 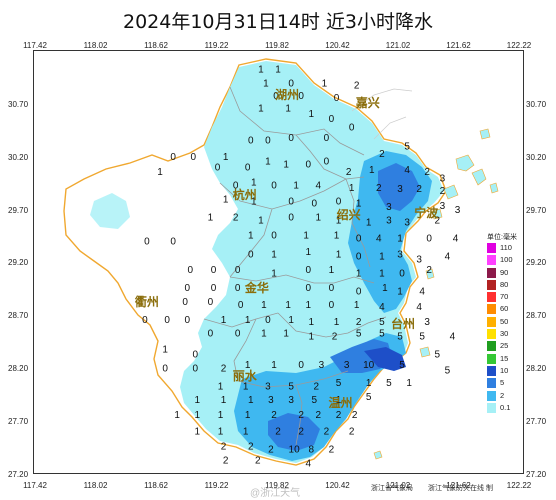 I want to click on lat-tick-label: 28.20, so click(x=536, y=368).